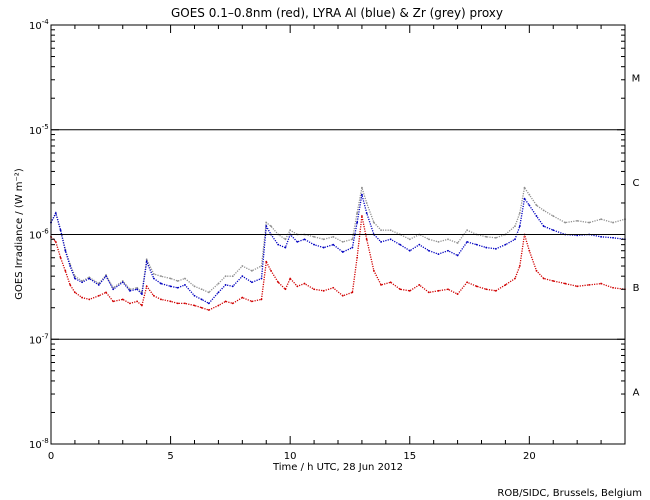  Describe the element at coordinates (529, 456) in the screenshot. I see `x-tick-label: 20` at that location.